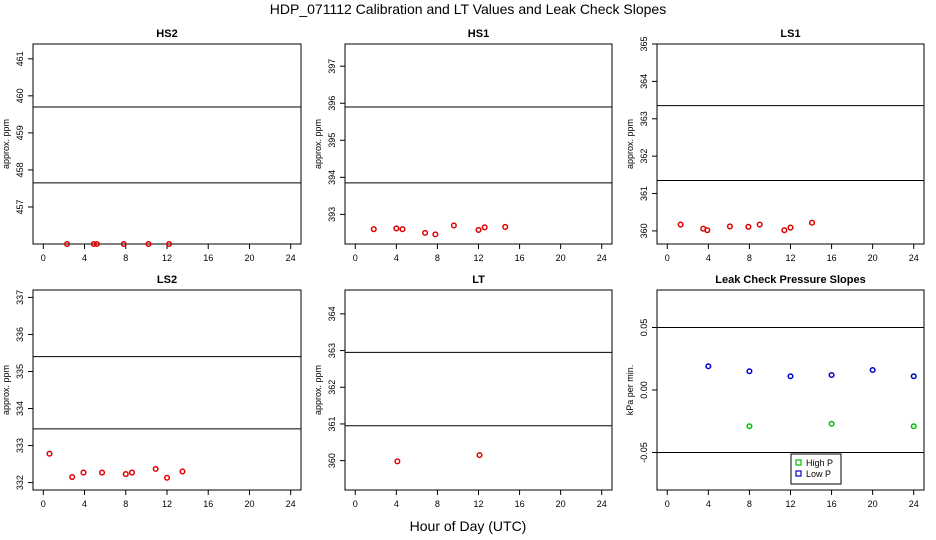 Image resolution: width=936 pixels, height=540 pixels. What do you see at coordinates (468, 526) in the screenshot?
I see `x-axis-label: Hour of Day (UTC)` at bounding box center [468, 526].